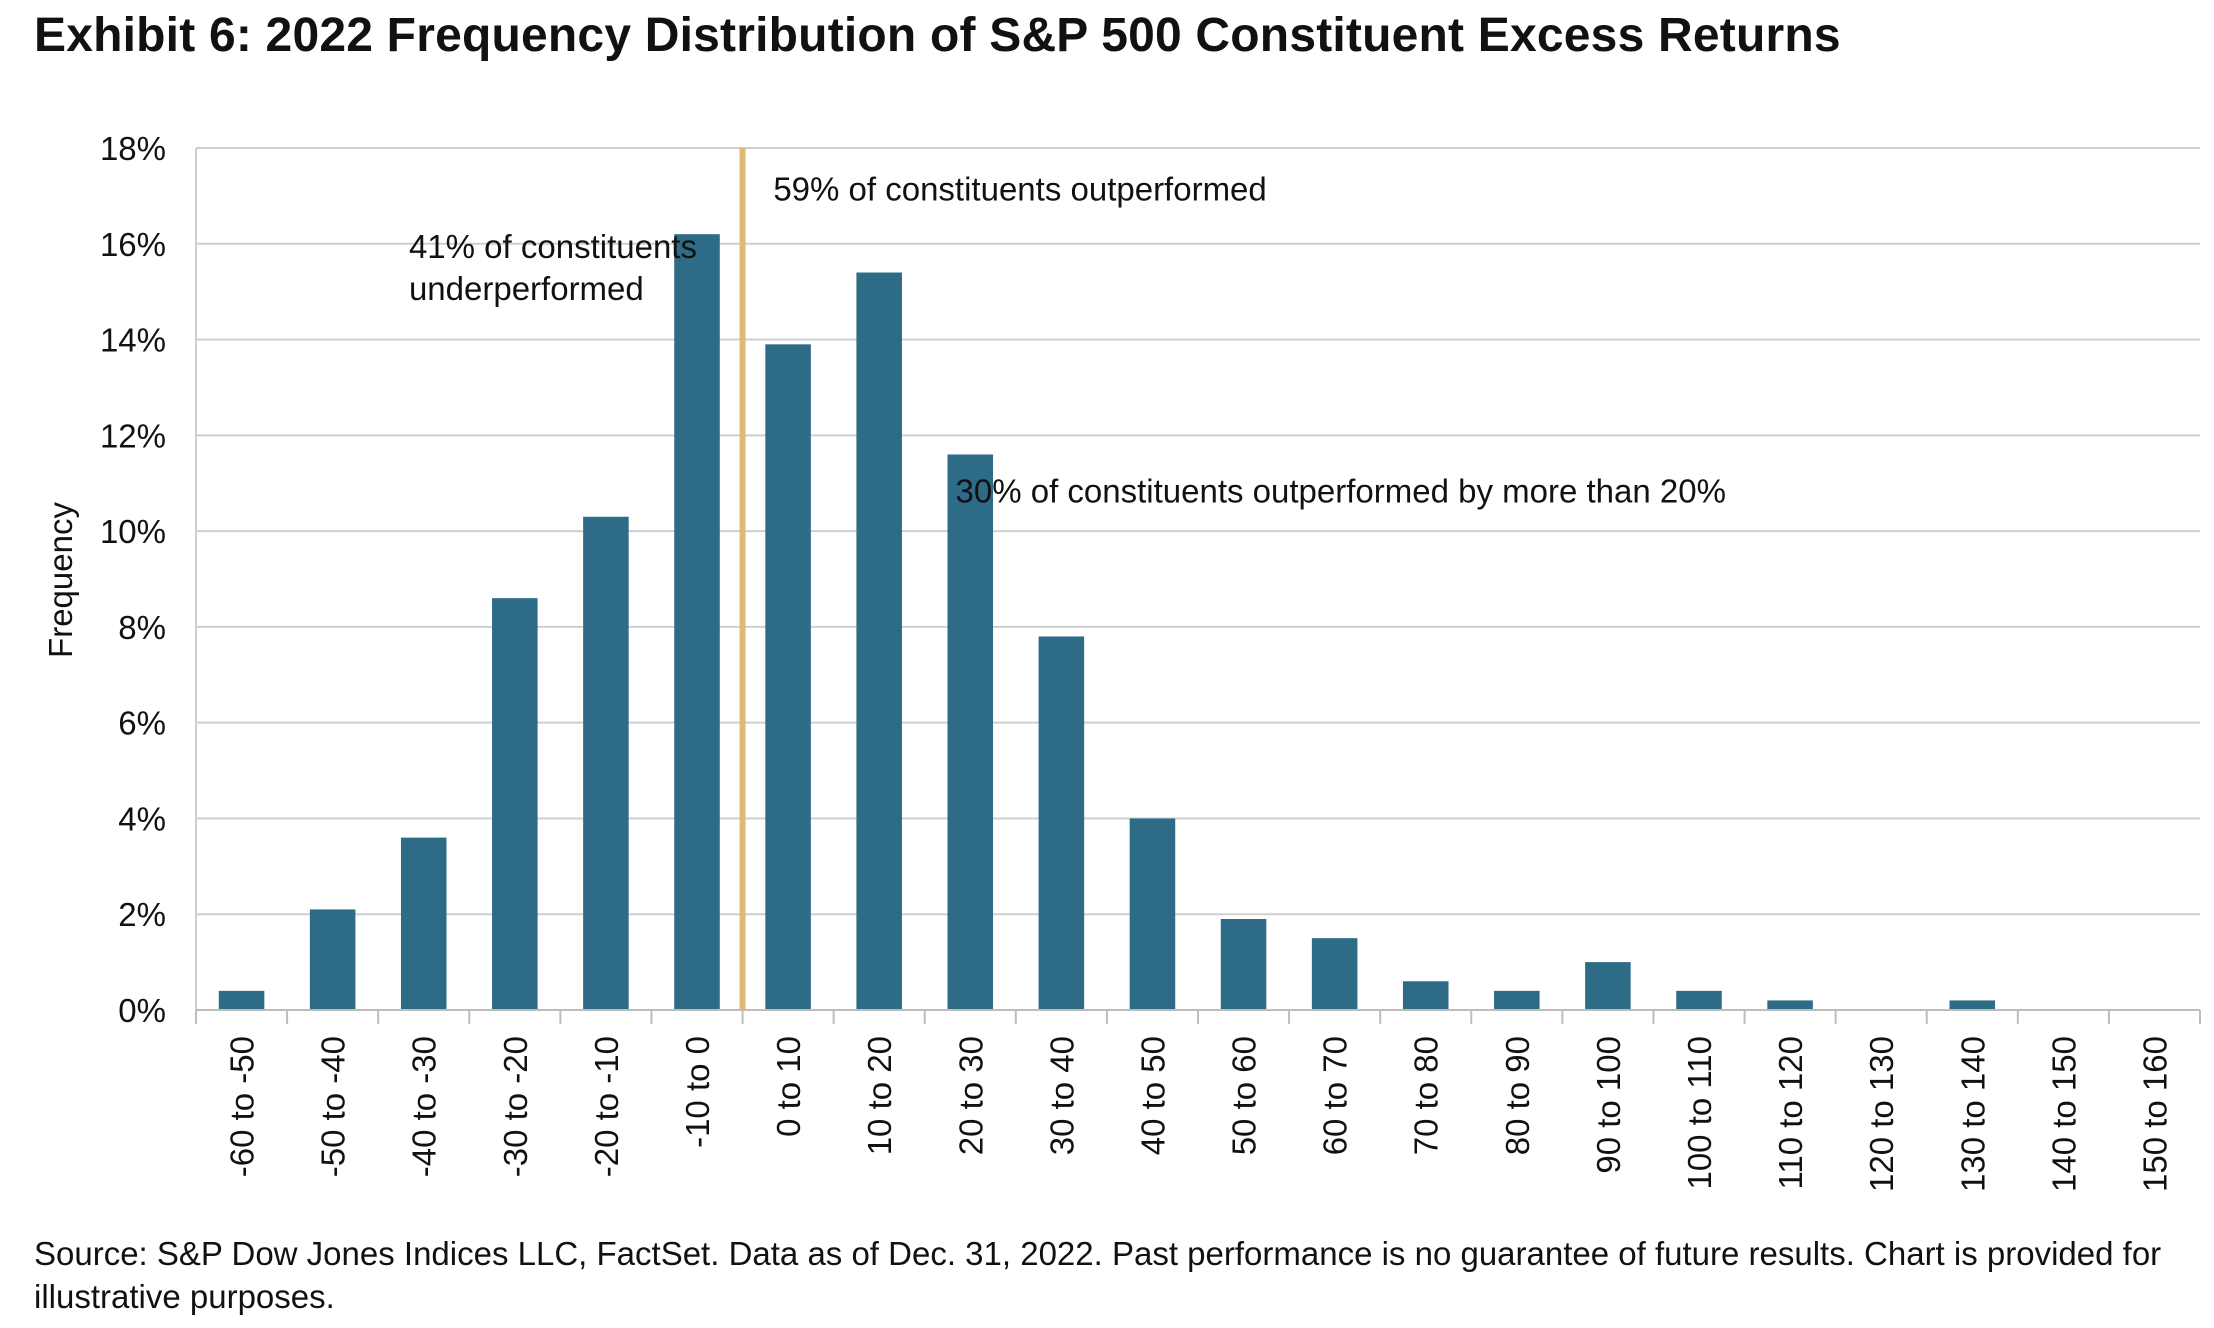  I want to click on y-tick-label: 8%, so click(142, 627).